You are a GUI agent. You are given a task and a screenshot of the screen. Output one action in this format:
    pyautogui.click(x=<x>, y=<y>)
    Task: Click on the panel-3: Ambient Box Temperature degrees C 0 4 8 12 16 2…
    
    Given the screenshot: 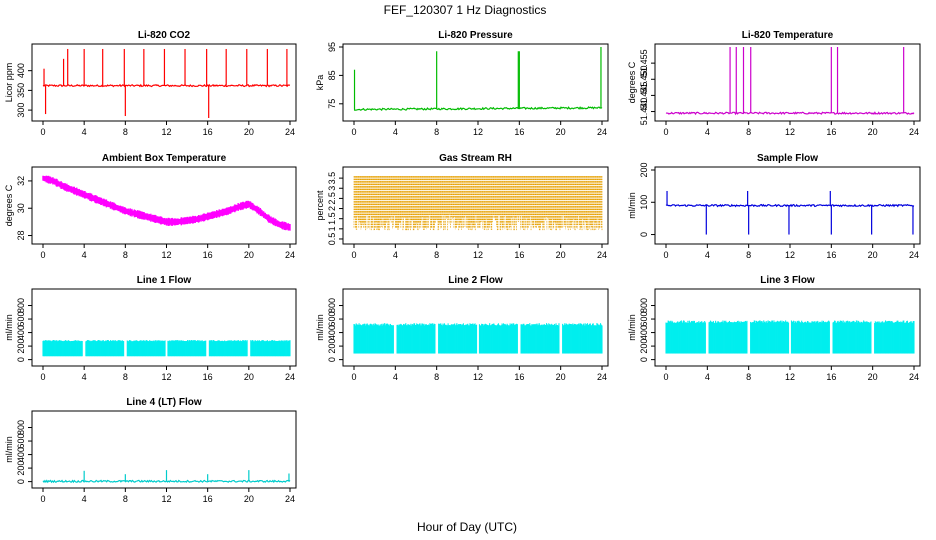 What is the action you would take?
    pyautogui.click(x=150, y=206)
    